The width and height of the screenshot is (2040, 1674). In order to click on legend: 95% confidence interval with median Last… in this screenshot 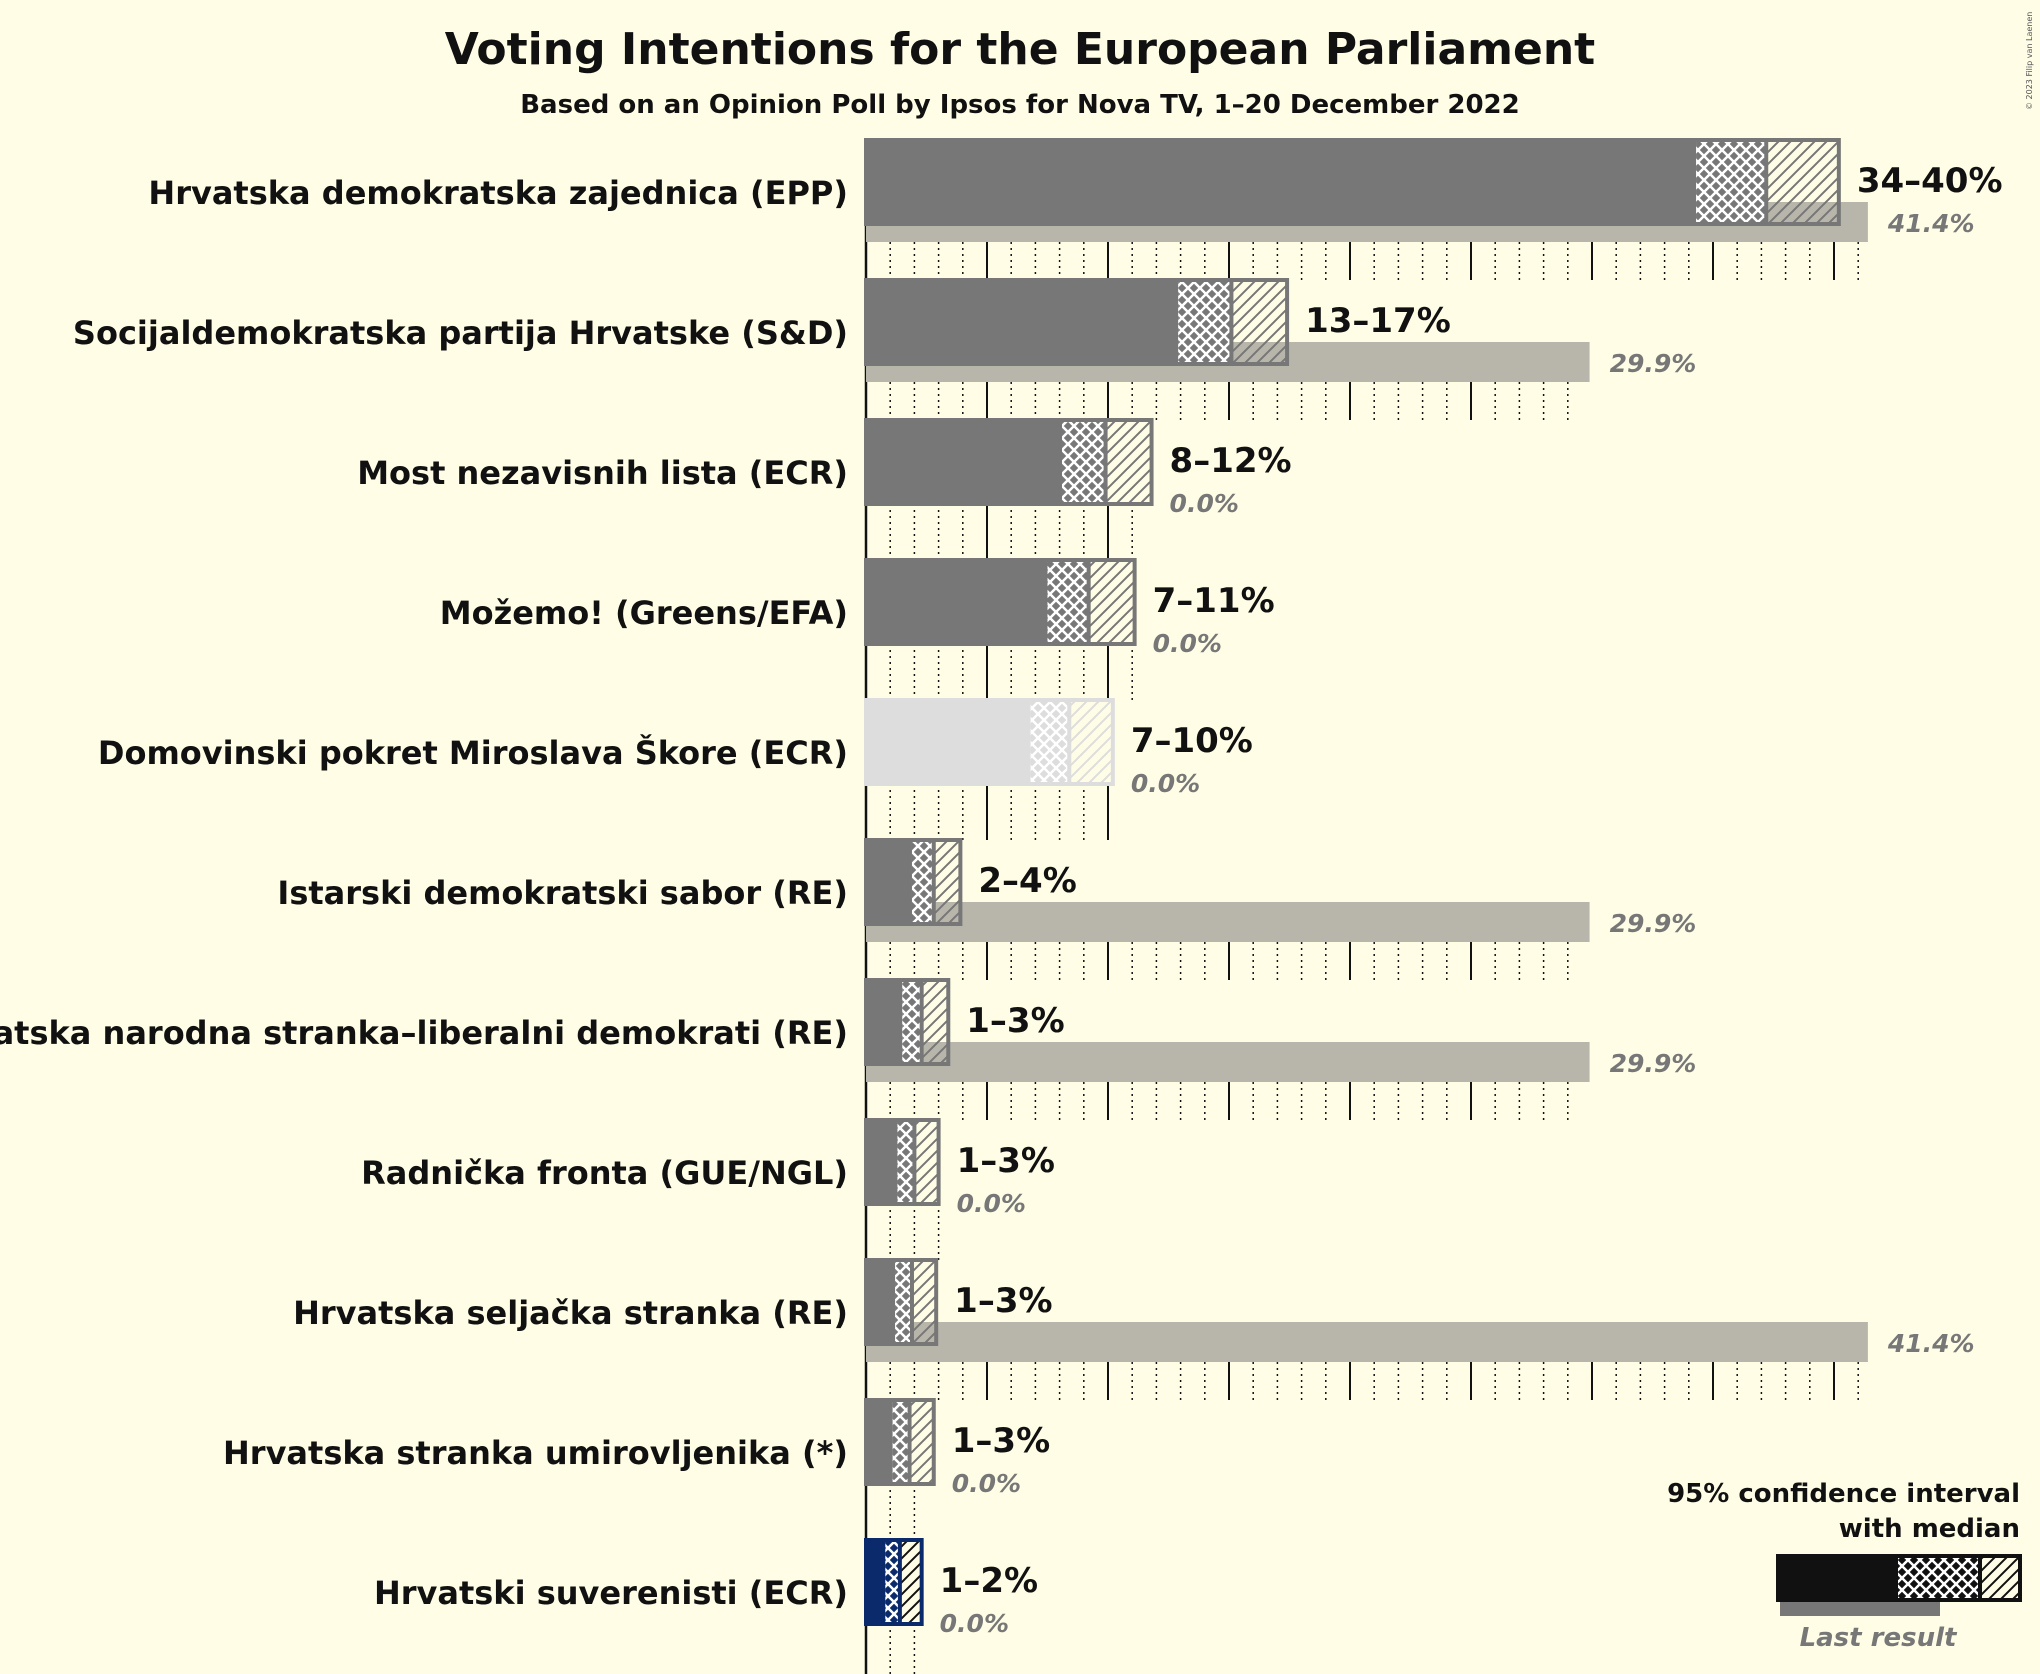, I will do `click(1844, 1566)`.